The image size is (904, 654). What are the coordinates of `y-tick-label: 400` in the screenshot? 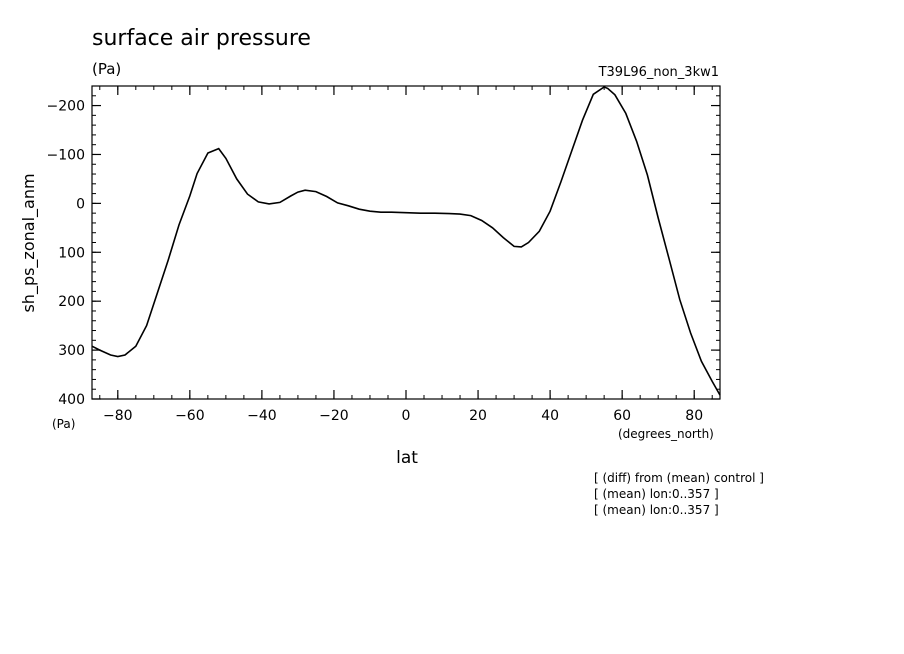 It's located at (71, 400).